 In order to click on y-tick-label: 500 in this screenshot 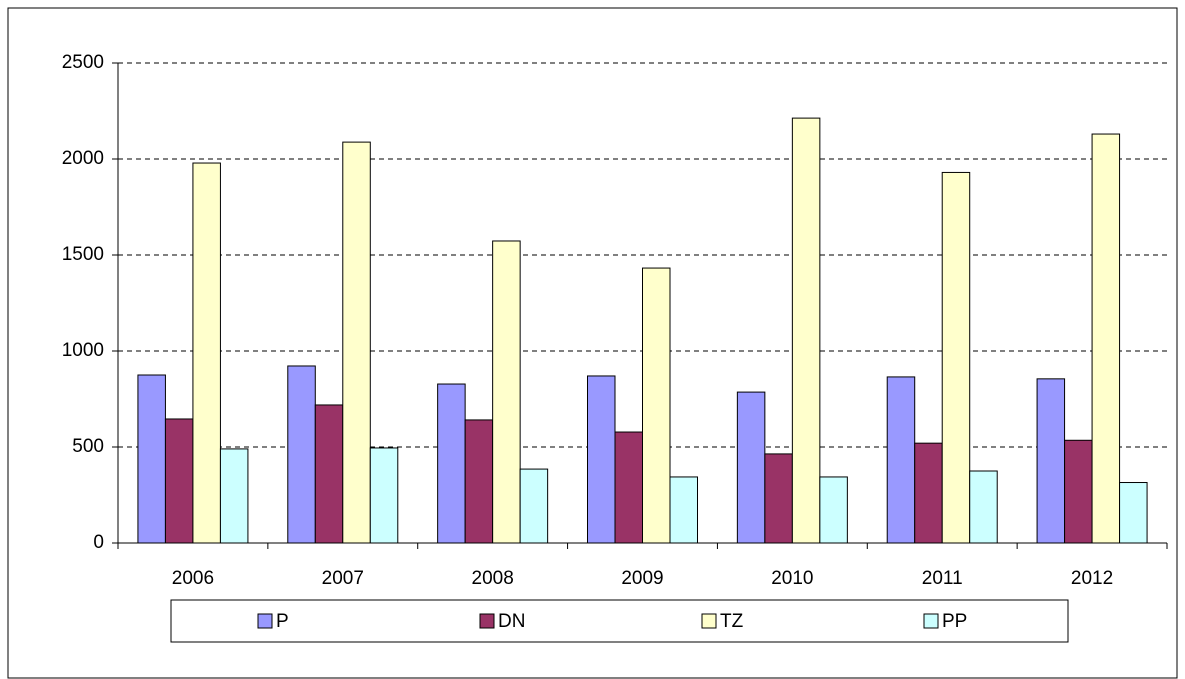, I will do `click(88, 446)`.